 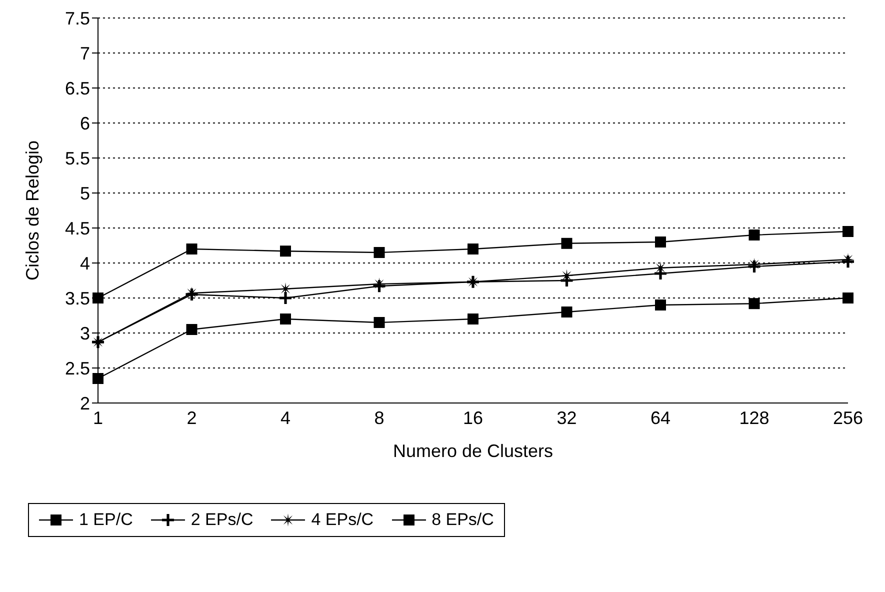 What do you see at coordinates (462, 520) in the screenshot?
I see `legend-label: 8 EPs/C` at bounding box center [462, 520].